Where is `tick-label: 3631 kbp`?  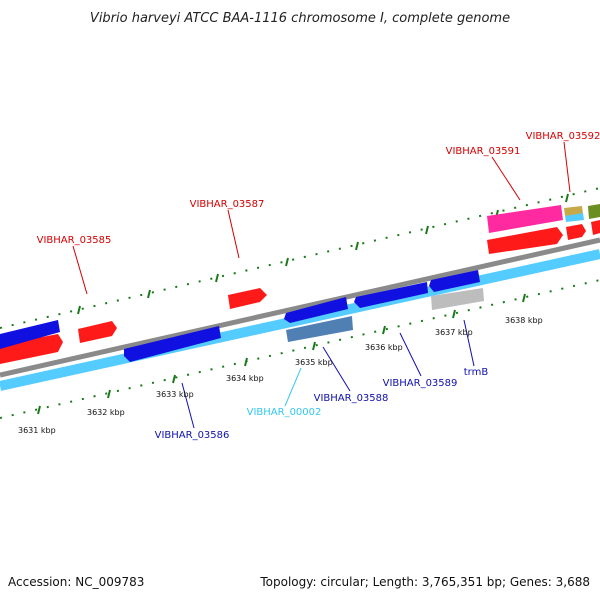 tick-label: 3631 kbp is located at coordinates (37, 430).